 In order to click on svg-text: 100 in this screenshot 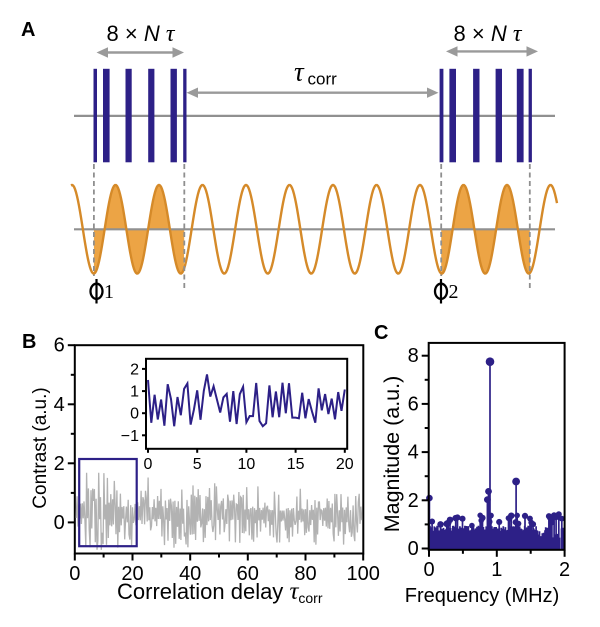, I will do `click(363, 574)`.